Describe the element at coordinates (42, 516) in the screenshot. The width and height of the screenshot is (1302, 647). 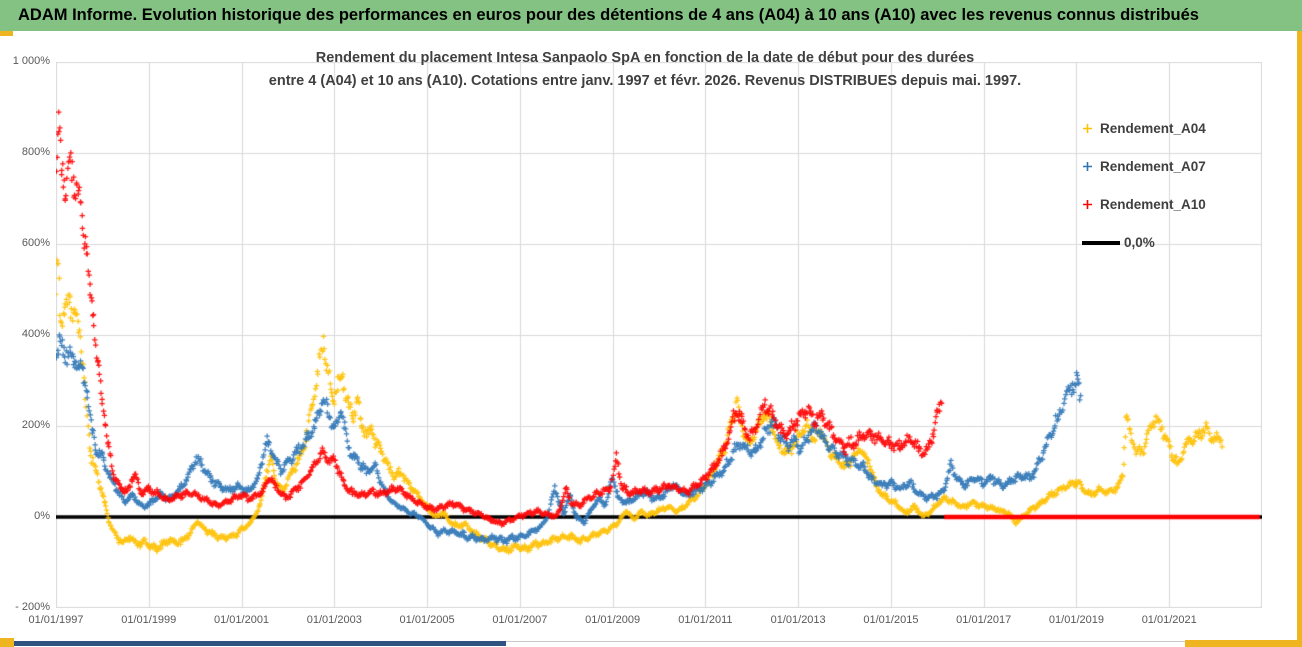
I see `y-tick-label: 0%` at that location.